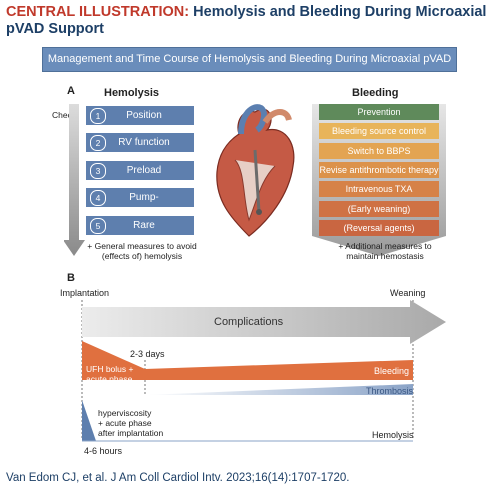  What do you see at coordinates (255, 170) in the screenshot?
I see `heart-illustration` at bounding box center [255, 170].